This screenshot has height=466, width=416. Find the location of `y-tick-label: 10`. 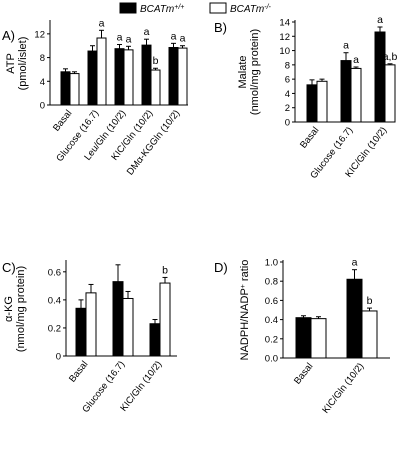

y-tick-label: 10 is located at coordinates (284, 51).